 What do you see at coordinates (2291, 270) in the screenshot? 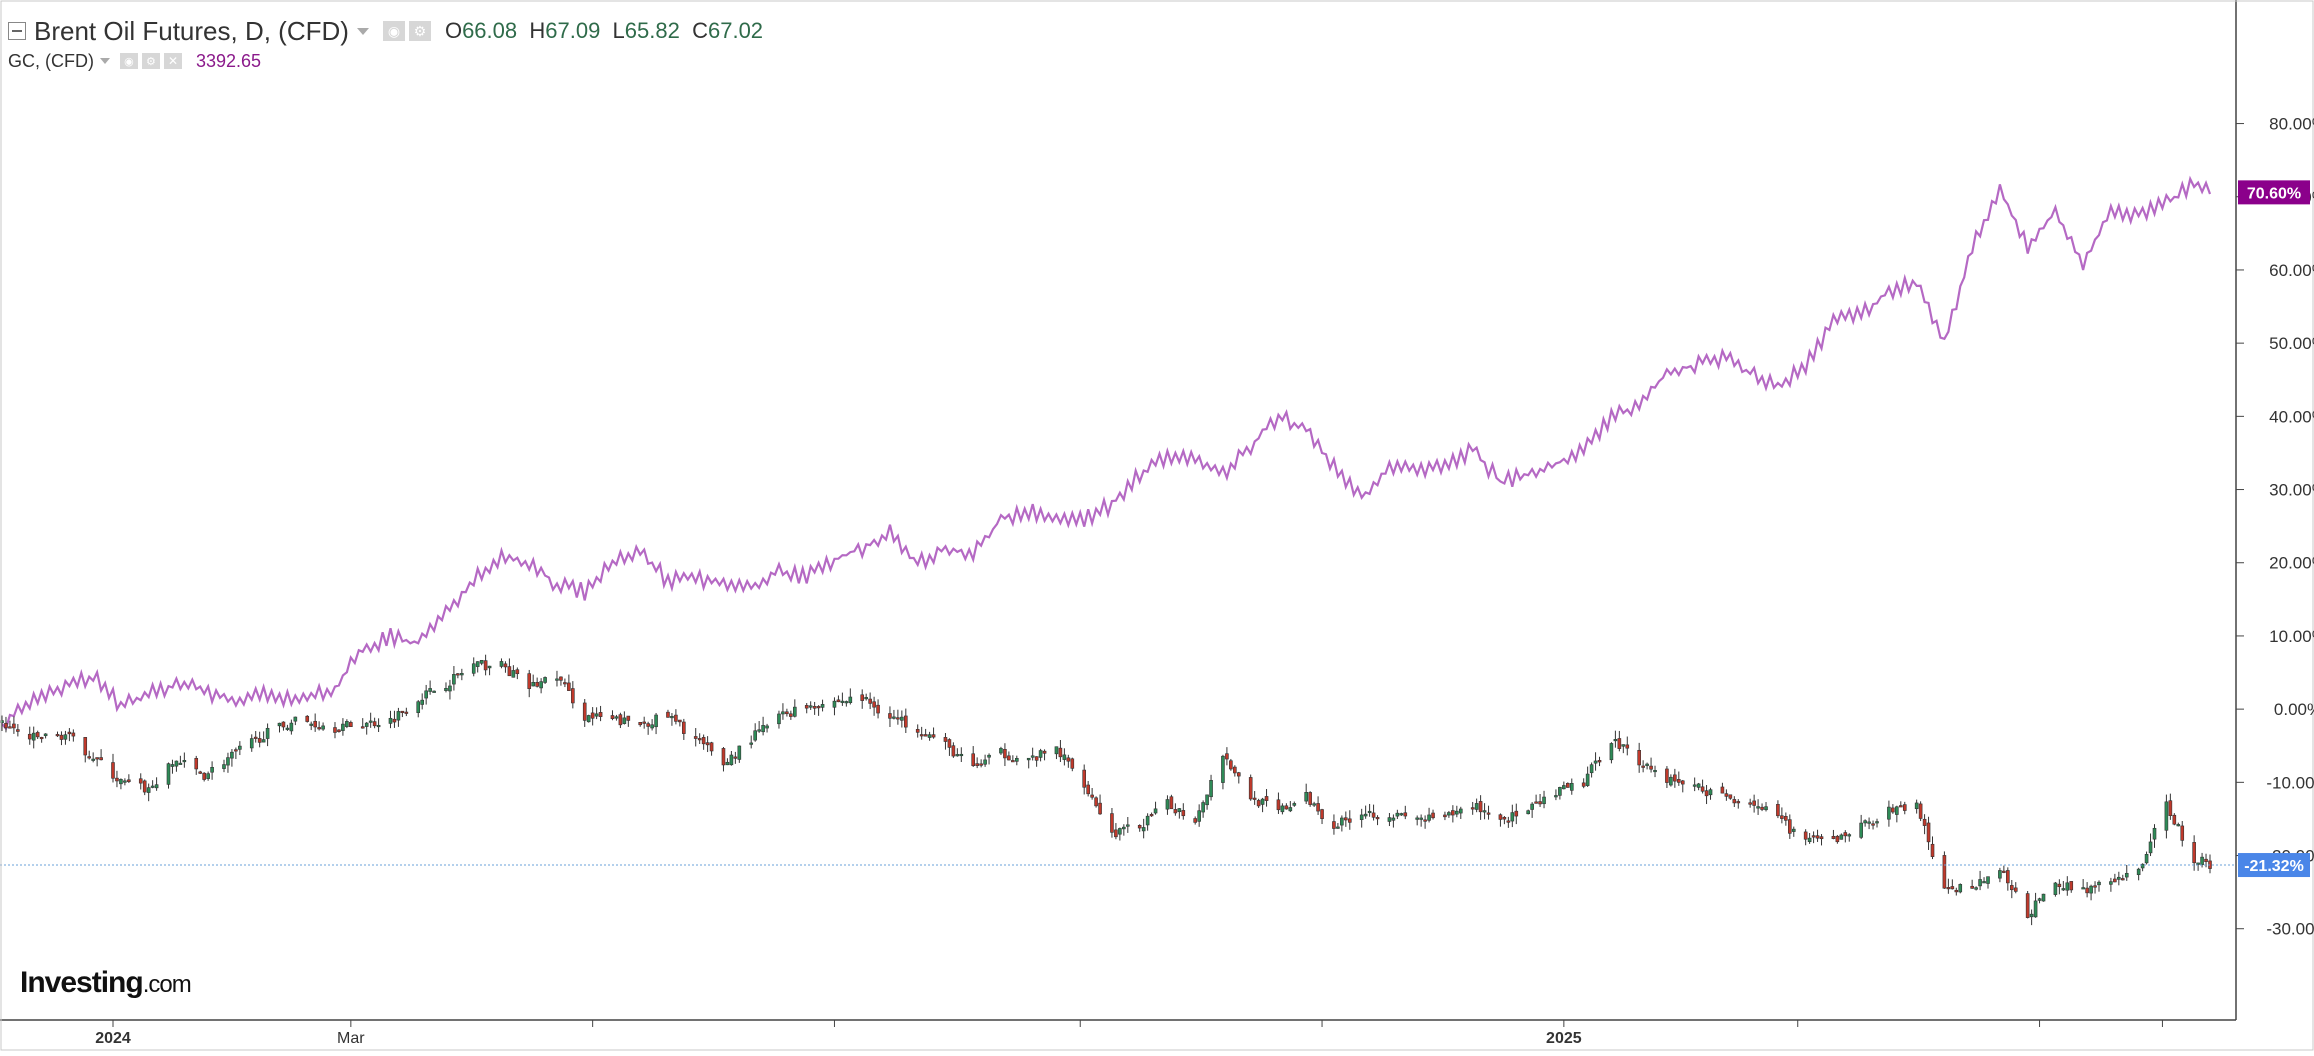
I see `y-tick-label: 60.00%` at bounding box center [2291, 270].